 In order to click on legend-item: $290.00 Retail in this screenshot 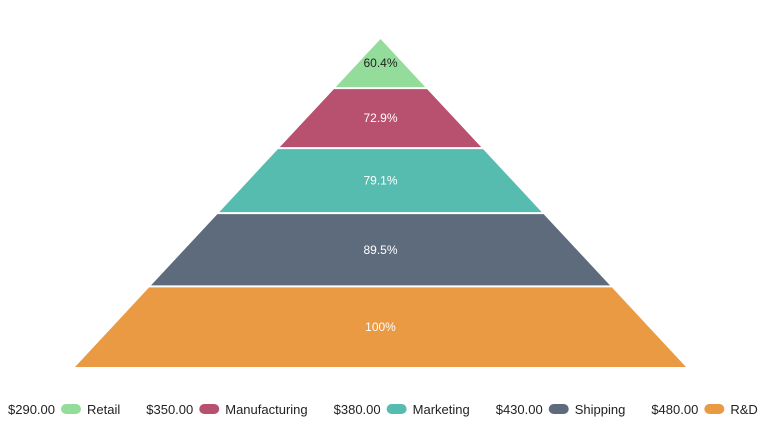, I will do `click(64, 409)`.